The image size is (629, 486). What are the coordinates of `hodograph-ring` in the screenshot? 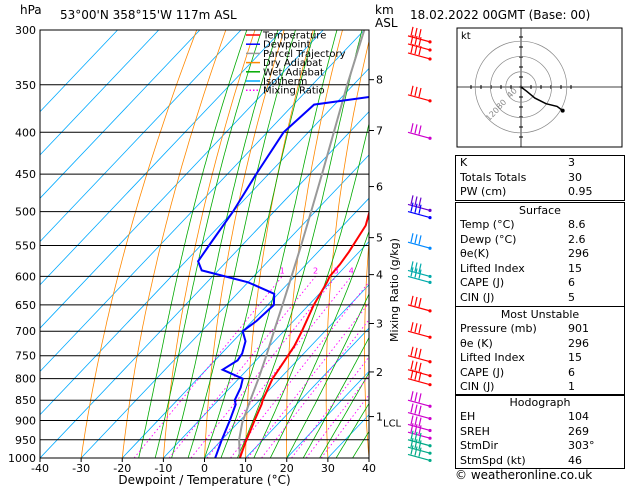 It's located at (521, 87).